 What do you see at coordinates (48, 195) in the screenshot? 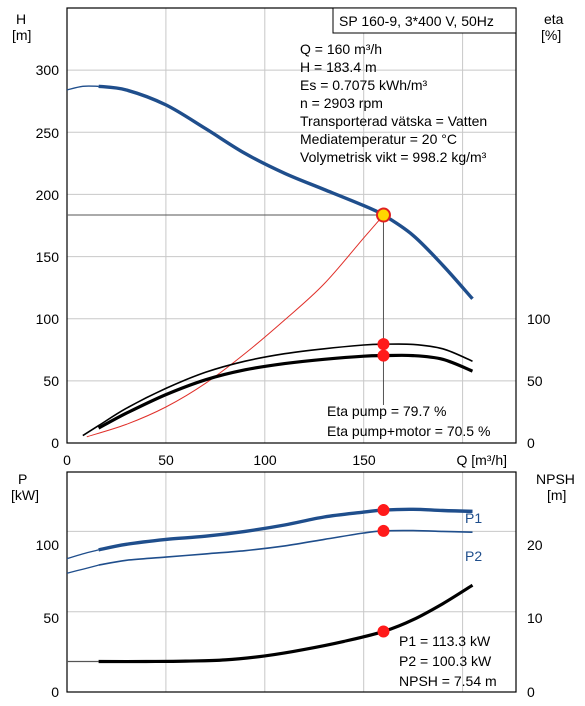
I see `top-ytick-left: 200` at bounding box center [48, 195].